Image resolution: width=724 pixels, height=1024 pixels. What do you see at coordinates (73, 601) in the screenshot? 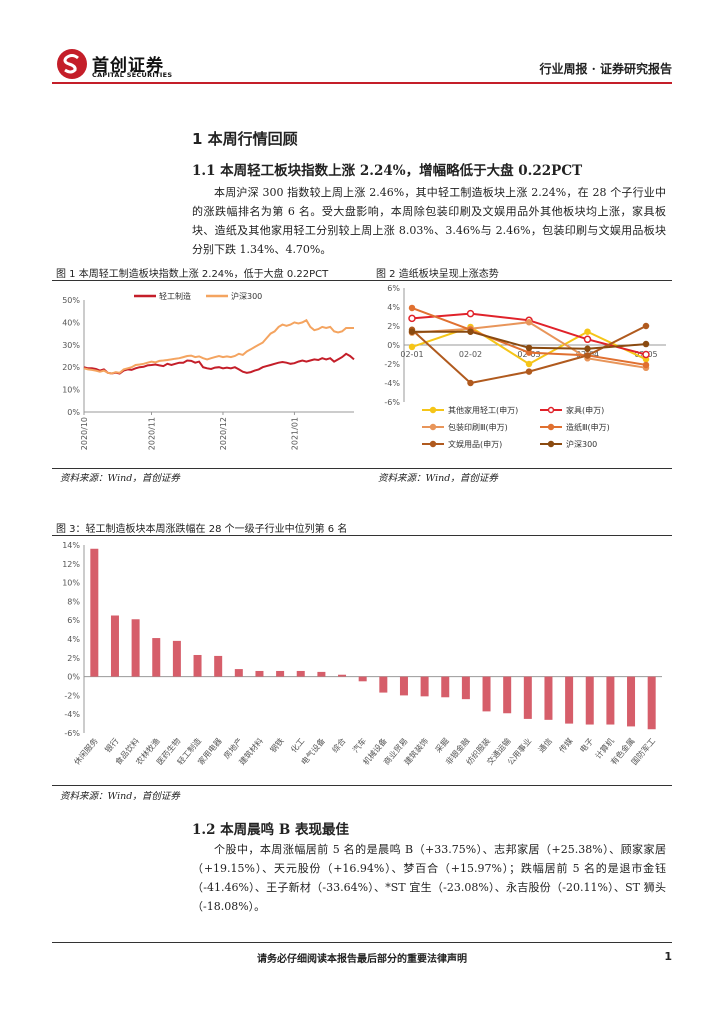
I see `y-tick-label: 8%` at bounding box center [73, 601].